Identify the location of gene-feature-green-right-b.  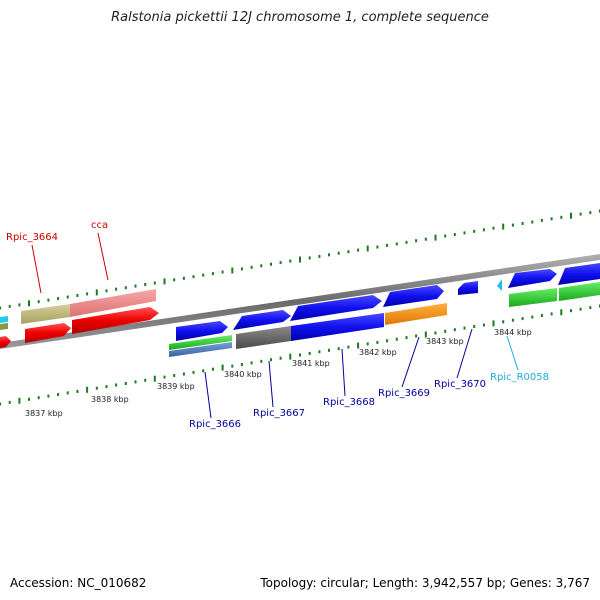
(579, 291).